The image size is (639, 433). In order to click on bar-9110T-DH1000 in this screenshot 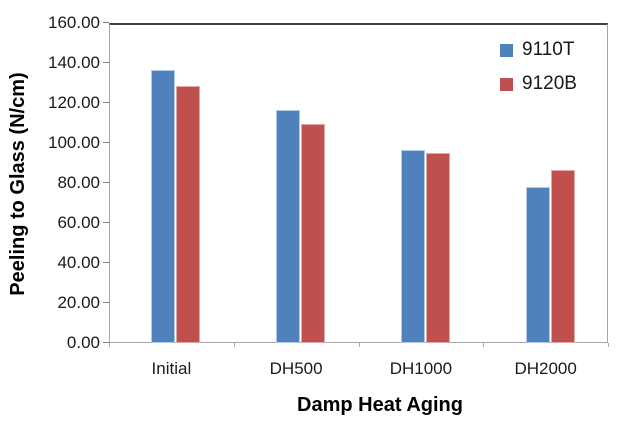, I will do `click(412, 246)`.